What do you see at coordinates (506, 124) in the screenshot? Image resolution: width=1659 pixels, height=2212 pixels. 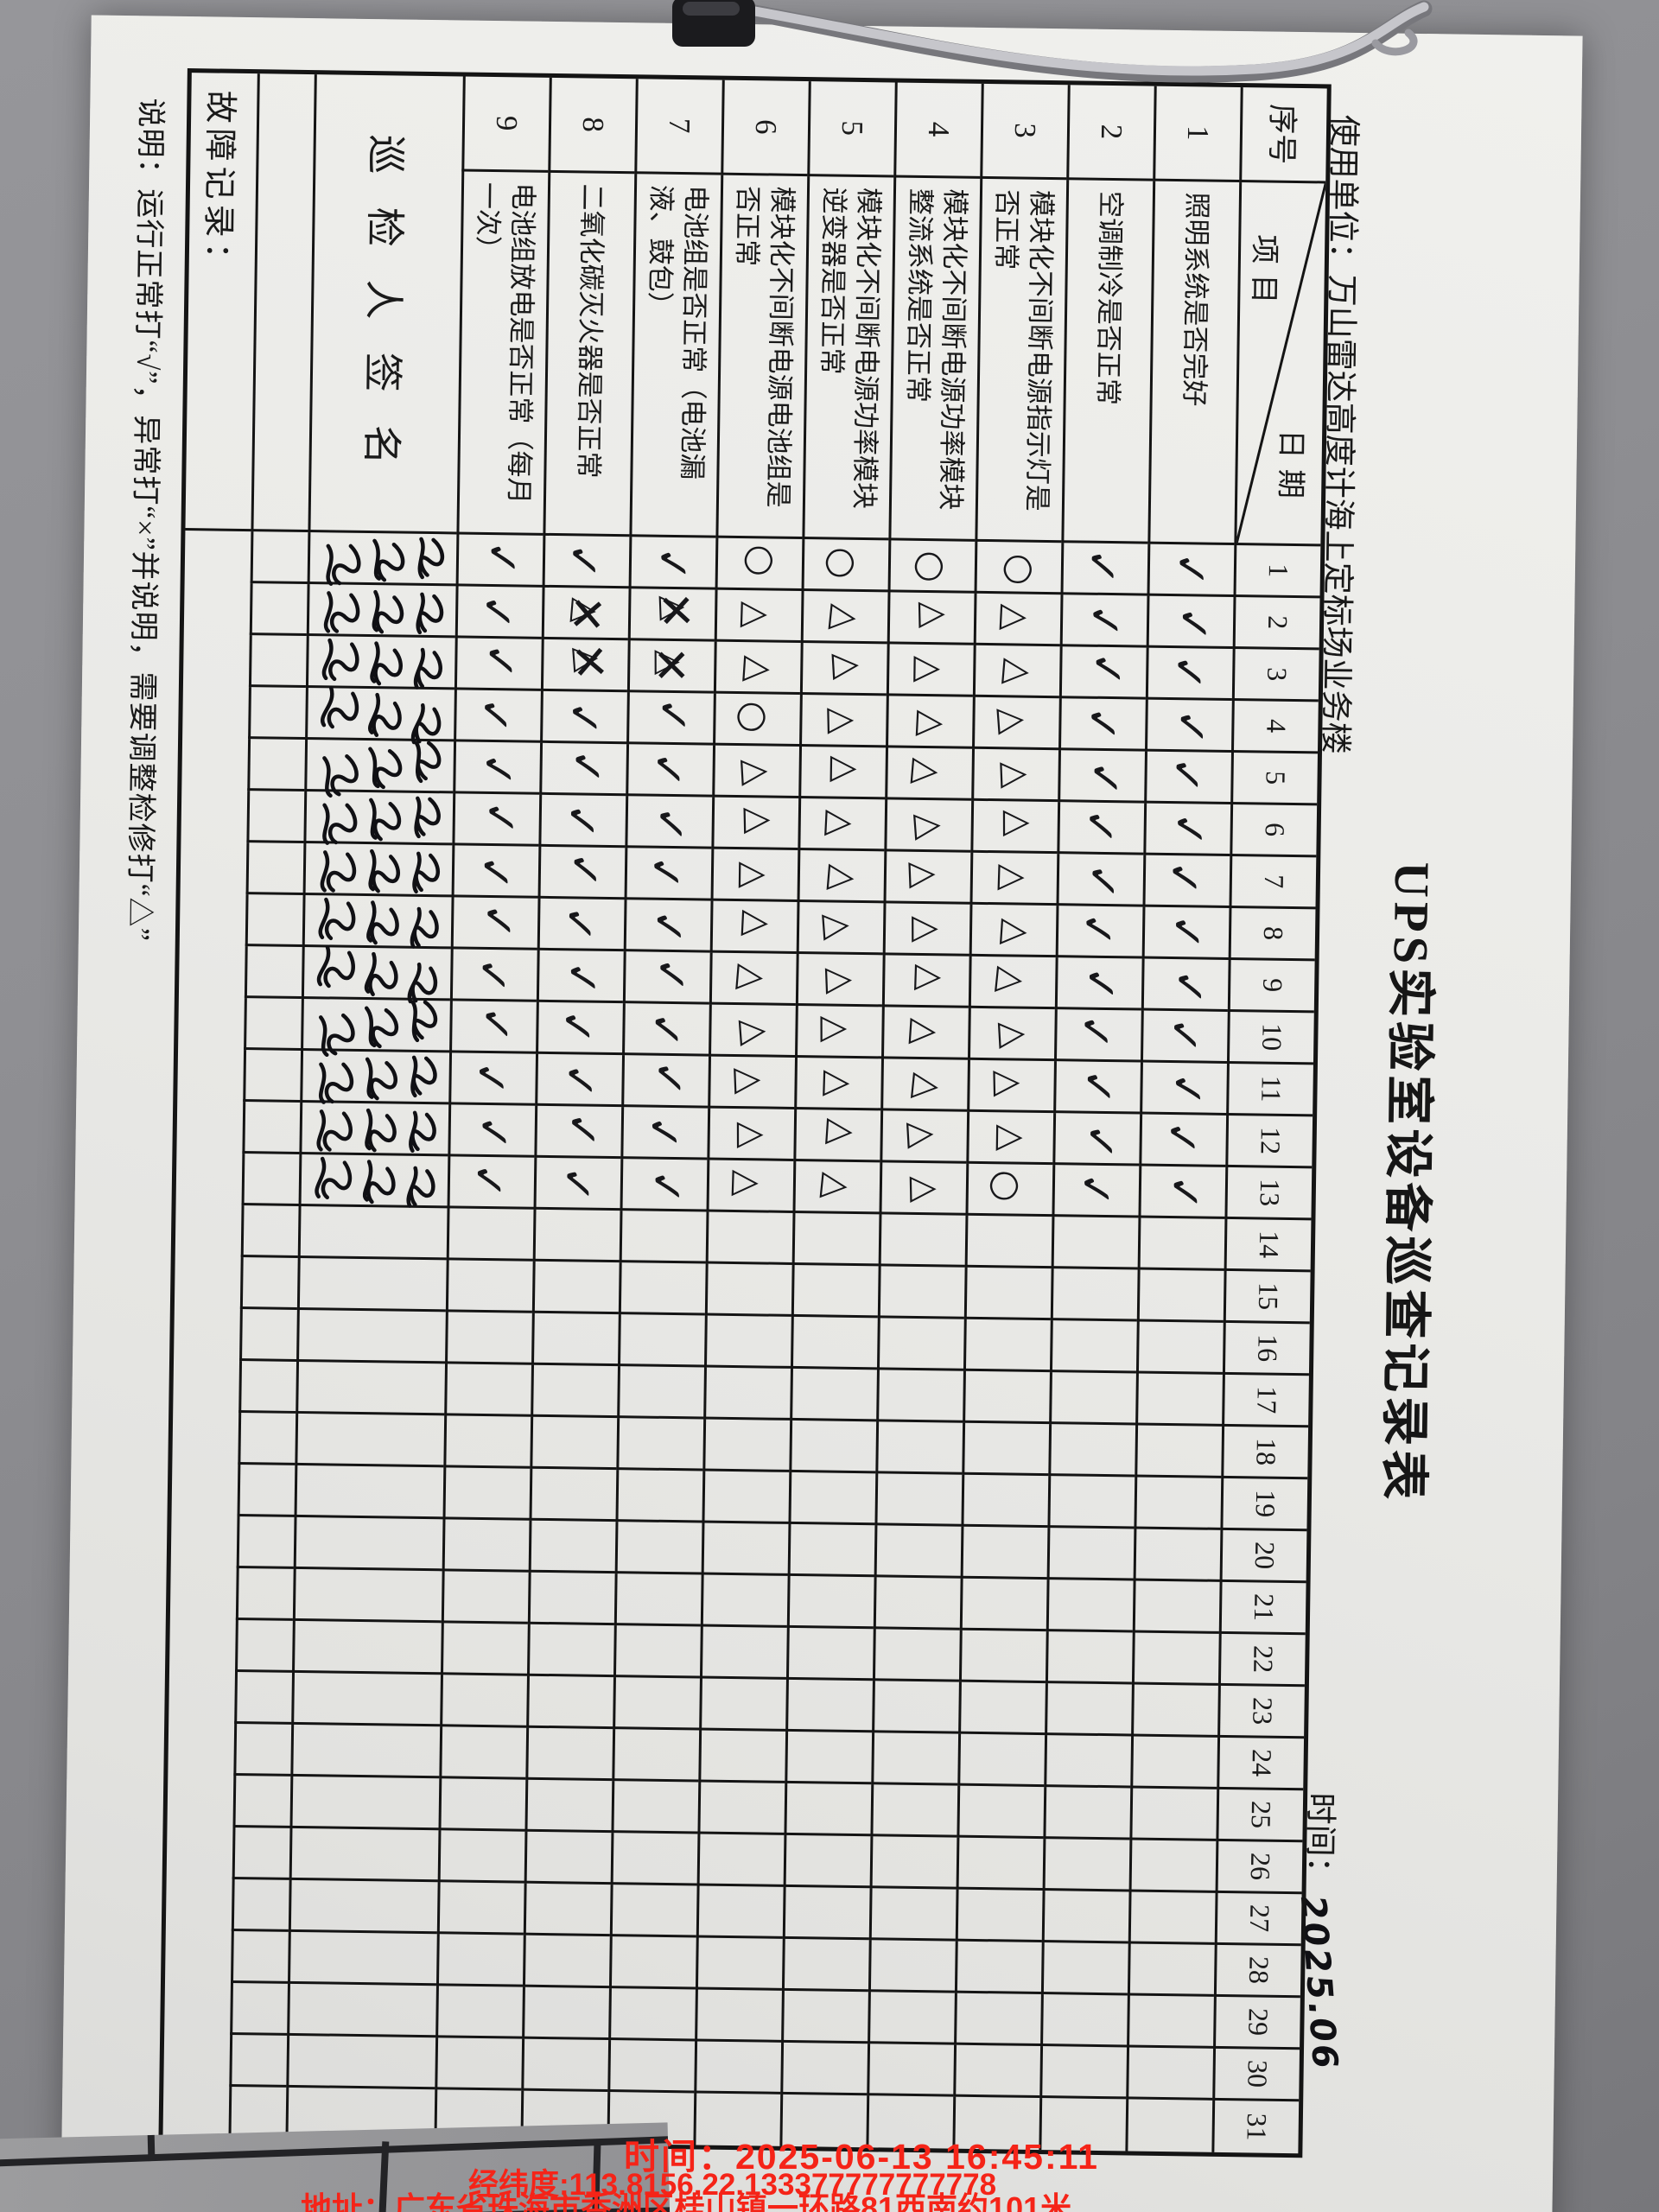 I see `row-seq-cell: 9` at bounding box center [506, 124].